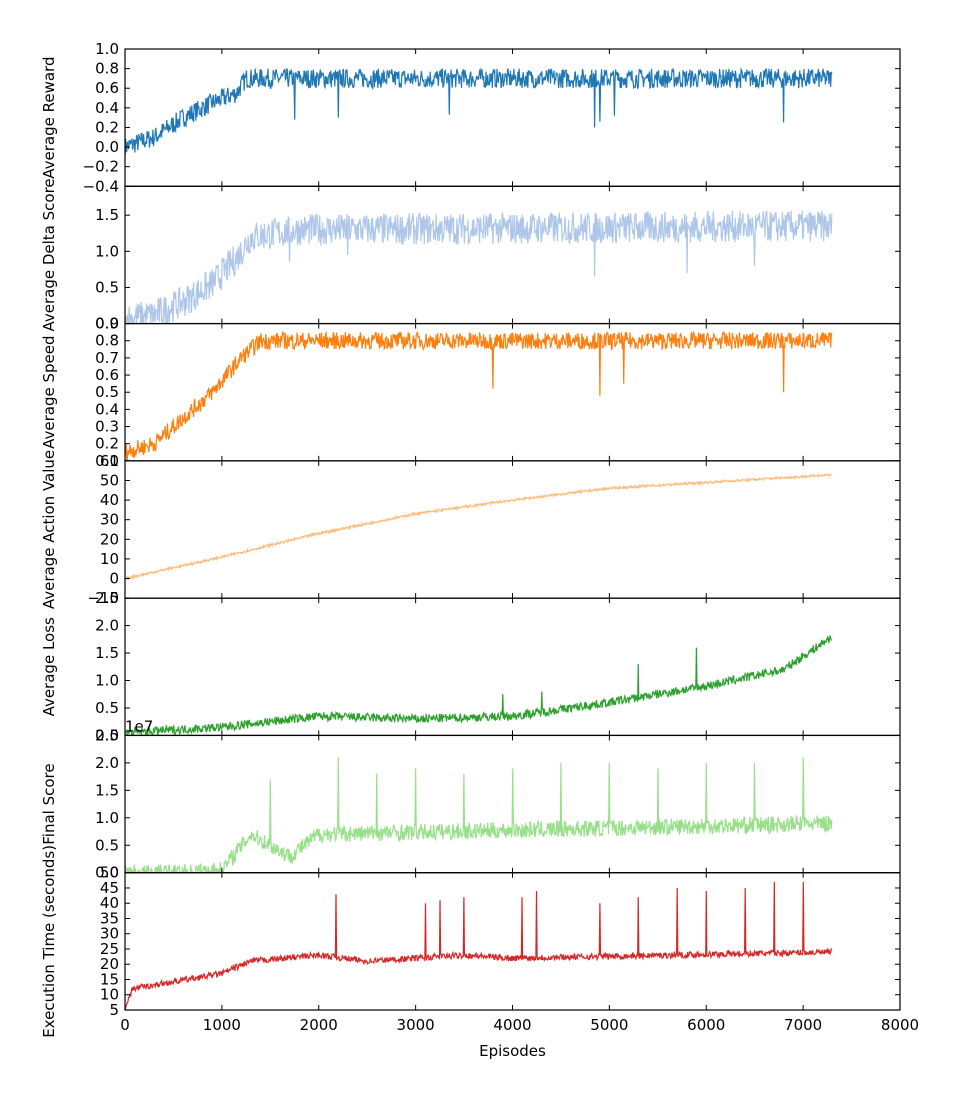  I want to click on ytick-label-delta: 1.5, so click(107, 215).